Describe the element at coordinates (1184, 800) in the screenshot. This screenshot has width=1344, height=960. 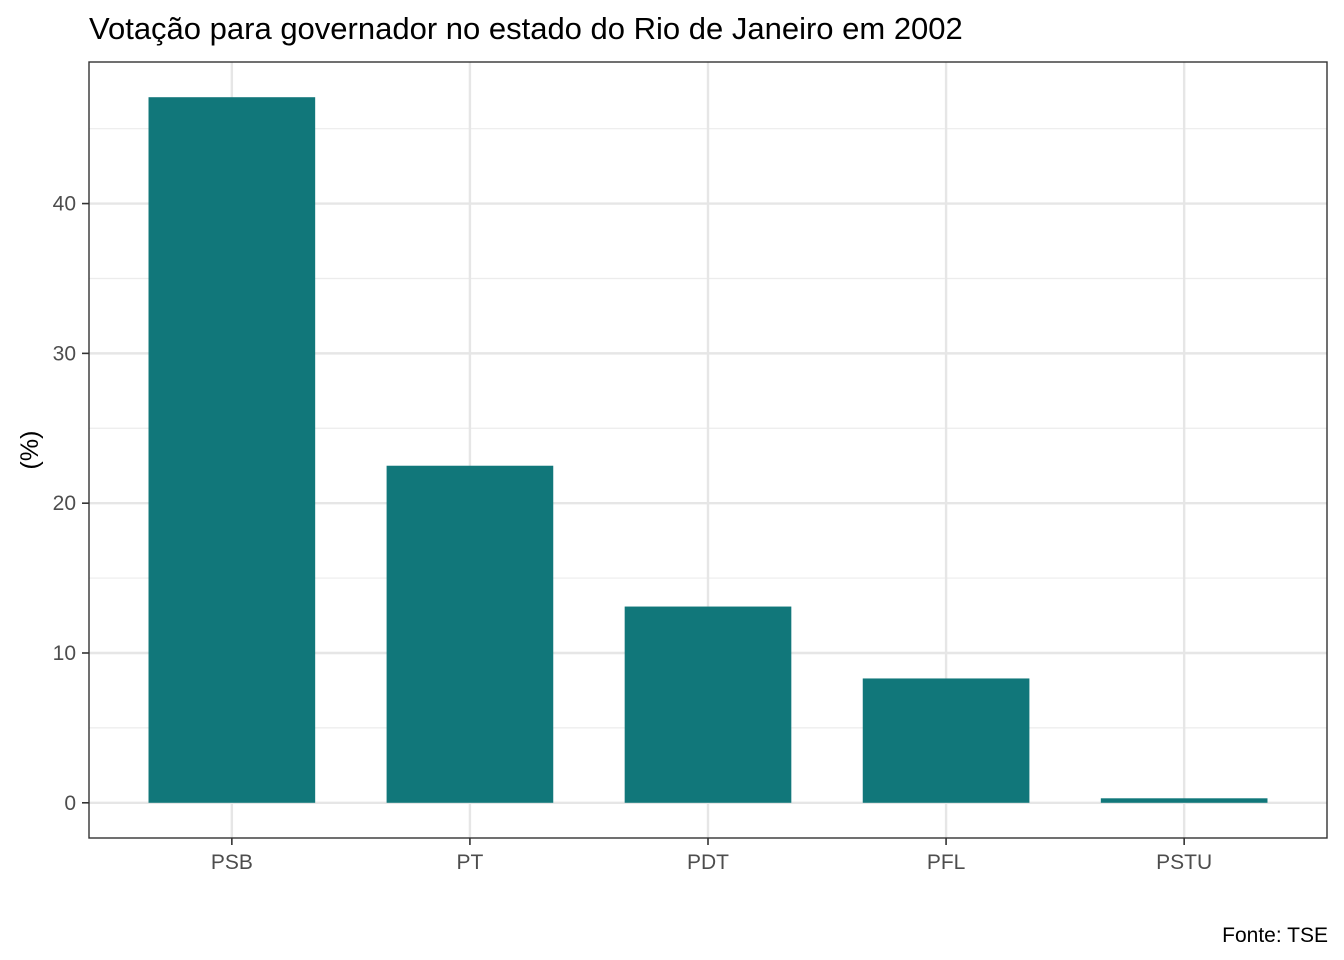
I see `bar-pstu` at that location.